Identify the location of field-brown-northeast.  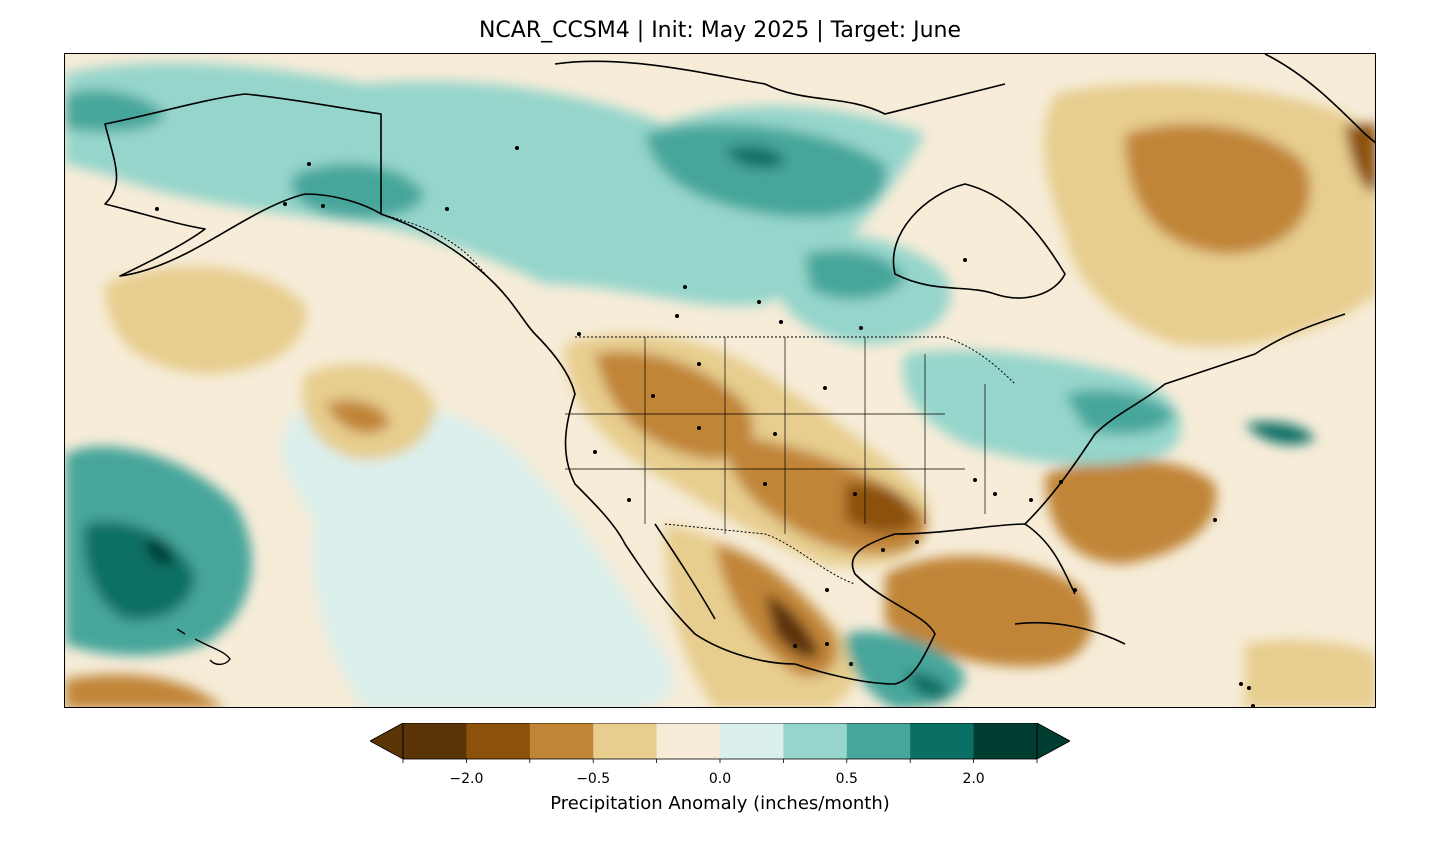
(1360, 159).